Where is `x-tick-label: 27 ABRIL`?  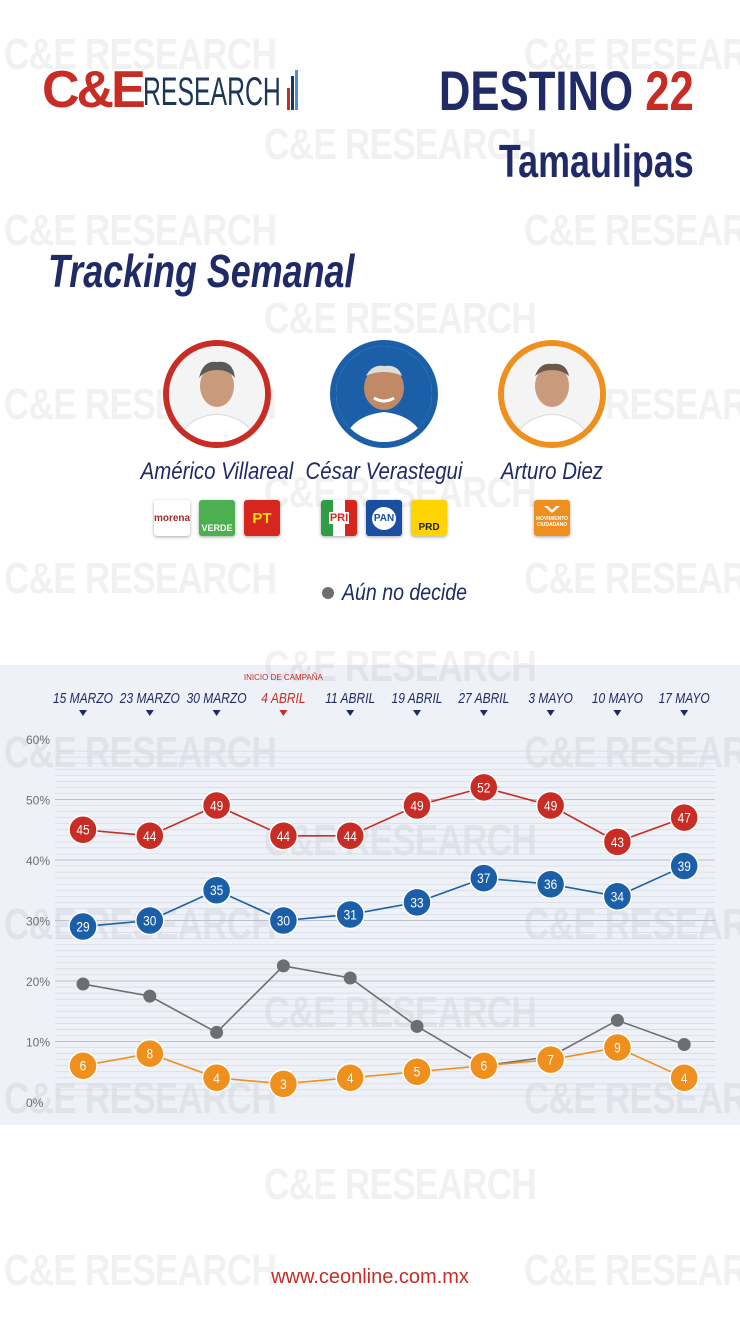 x-tick-label: 27 ABRIL is located at coordinates (483, 698).